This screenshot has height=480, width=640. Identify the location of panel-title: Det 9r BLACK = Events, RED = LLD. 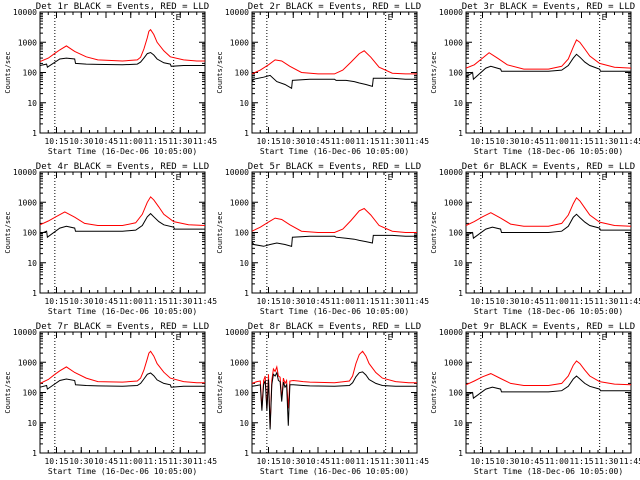
(548, 327).